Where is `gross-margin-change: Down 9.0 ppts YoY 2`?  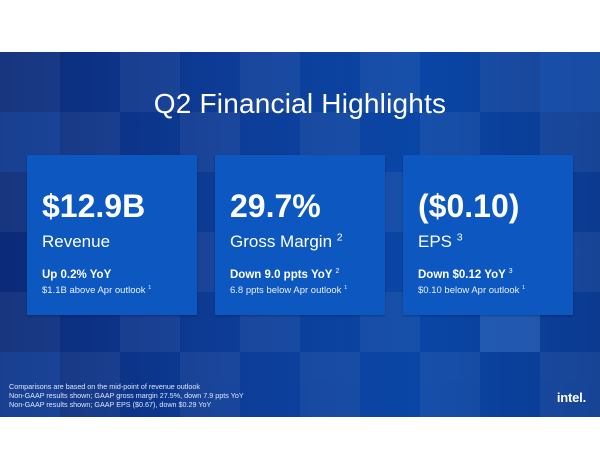 gross-margin-change: Down 9.0 ppts YoY 2 is located at coordinates (285, 274).